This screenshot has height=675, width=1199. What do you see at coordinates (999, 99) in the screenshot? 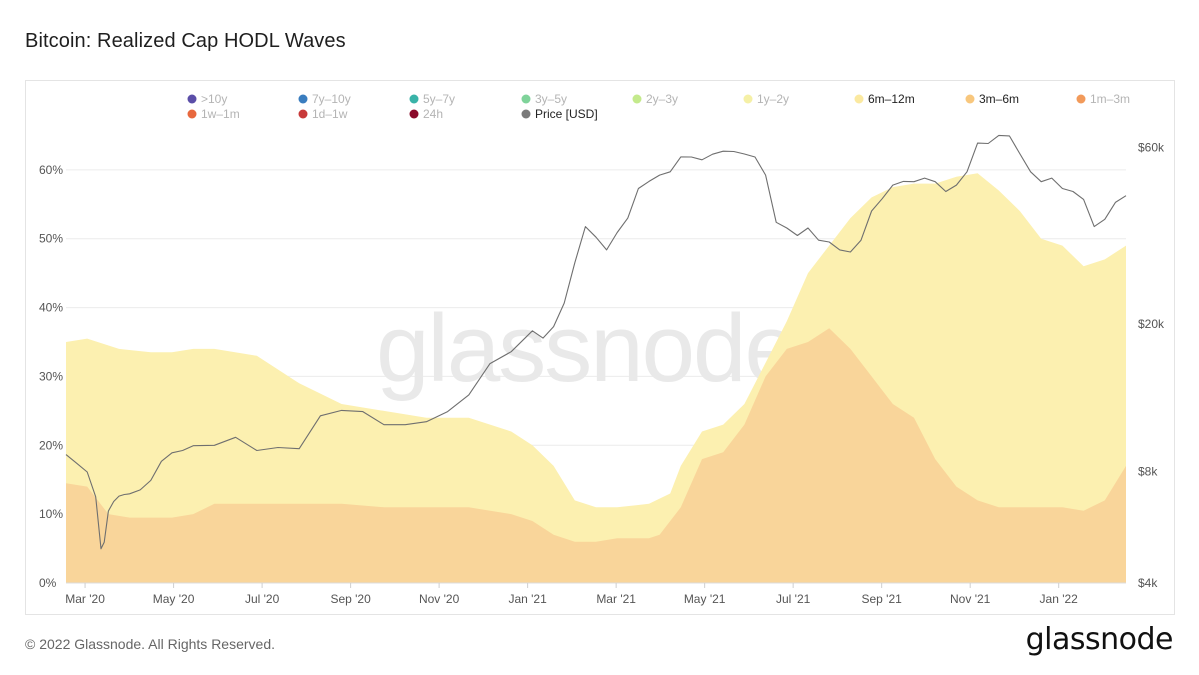
I see `legend-item-label: 3m–6m` at bounding box center [999, 99].